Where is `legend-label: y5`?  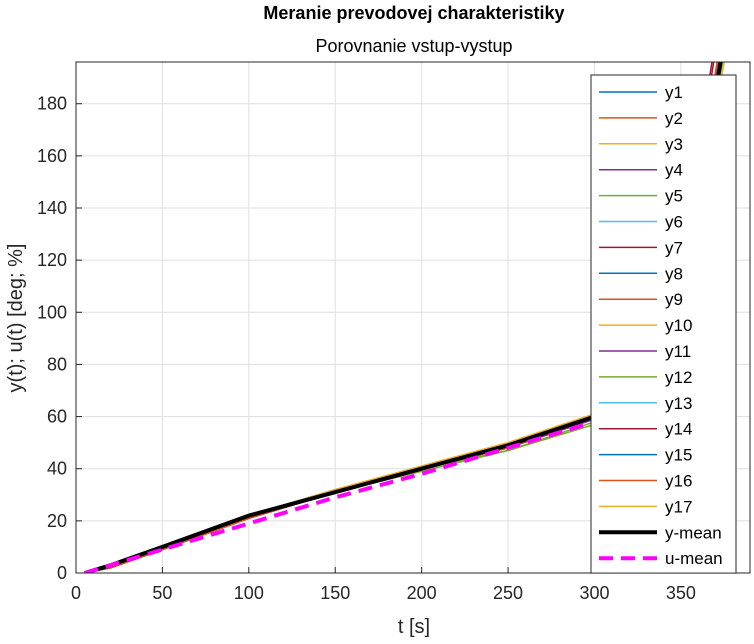
legend-label: y5 is located at coordinates (674, 196).